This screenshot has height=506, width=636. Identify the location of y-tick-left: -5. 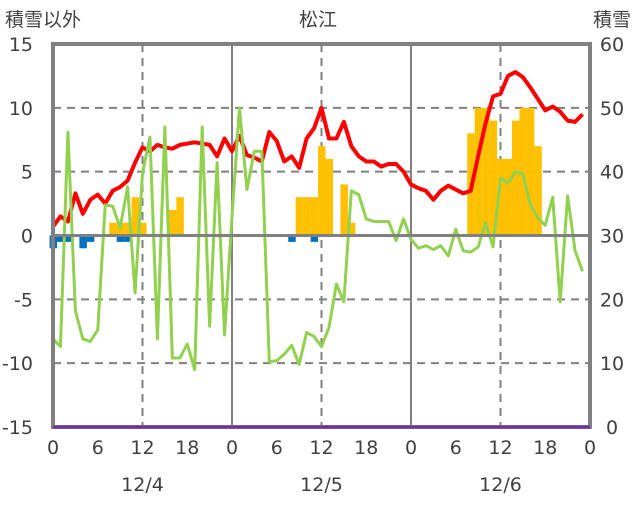
(23, 300).